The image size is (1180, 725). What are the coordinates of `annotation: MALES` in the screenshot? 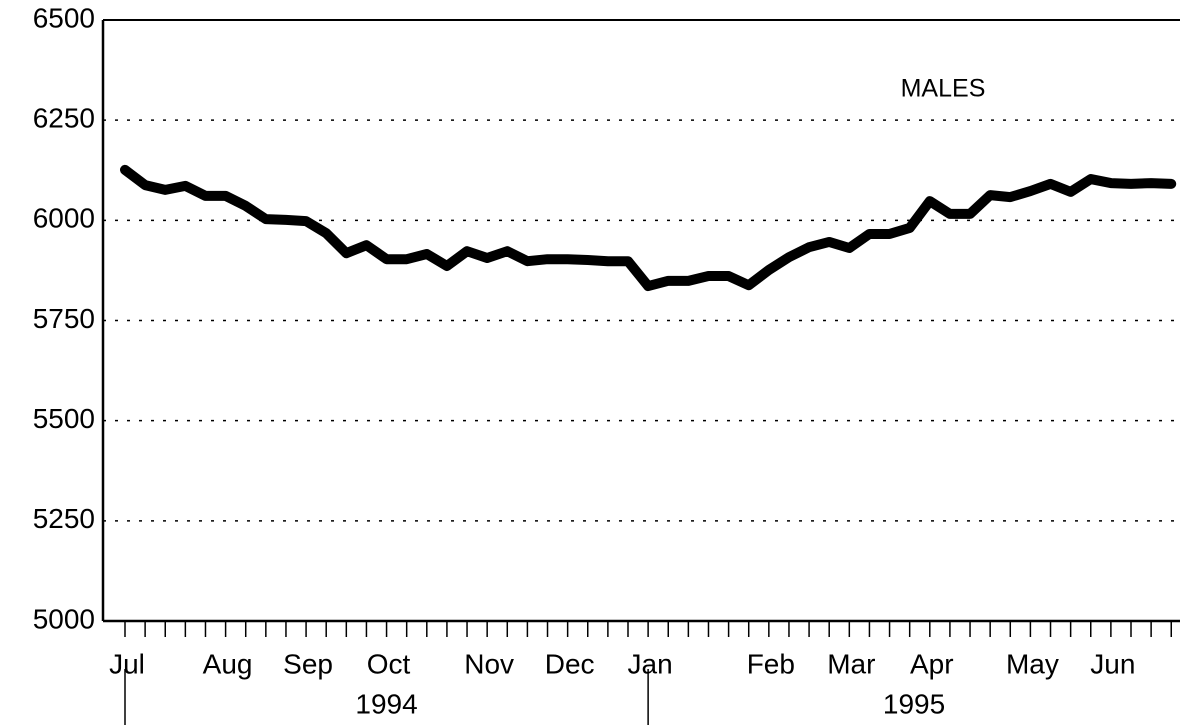 It's located at (943, 89).